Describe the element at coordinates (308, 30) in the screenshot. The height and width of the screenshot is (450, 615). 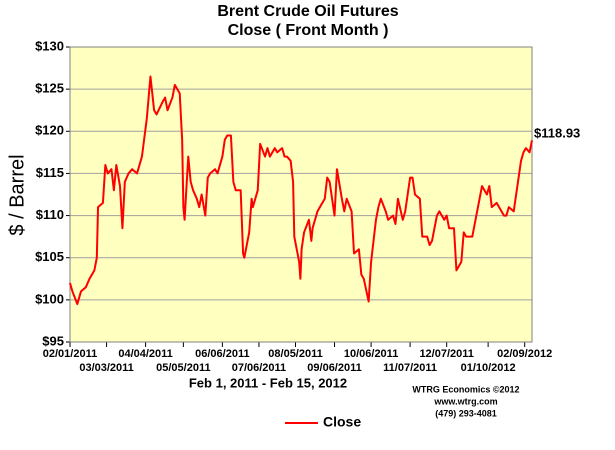
I see `chart-subtitle: Close ( Front Month )` at that location.